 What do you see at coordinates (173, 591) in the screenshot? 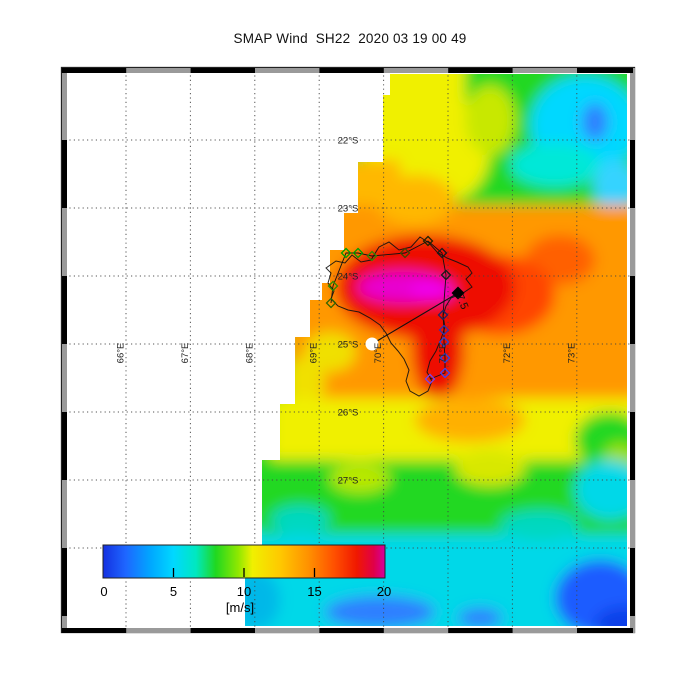
I see `colorbar-tick-5: 5` at bounding box center [173, 591].